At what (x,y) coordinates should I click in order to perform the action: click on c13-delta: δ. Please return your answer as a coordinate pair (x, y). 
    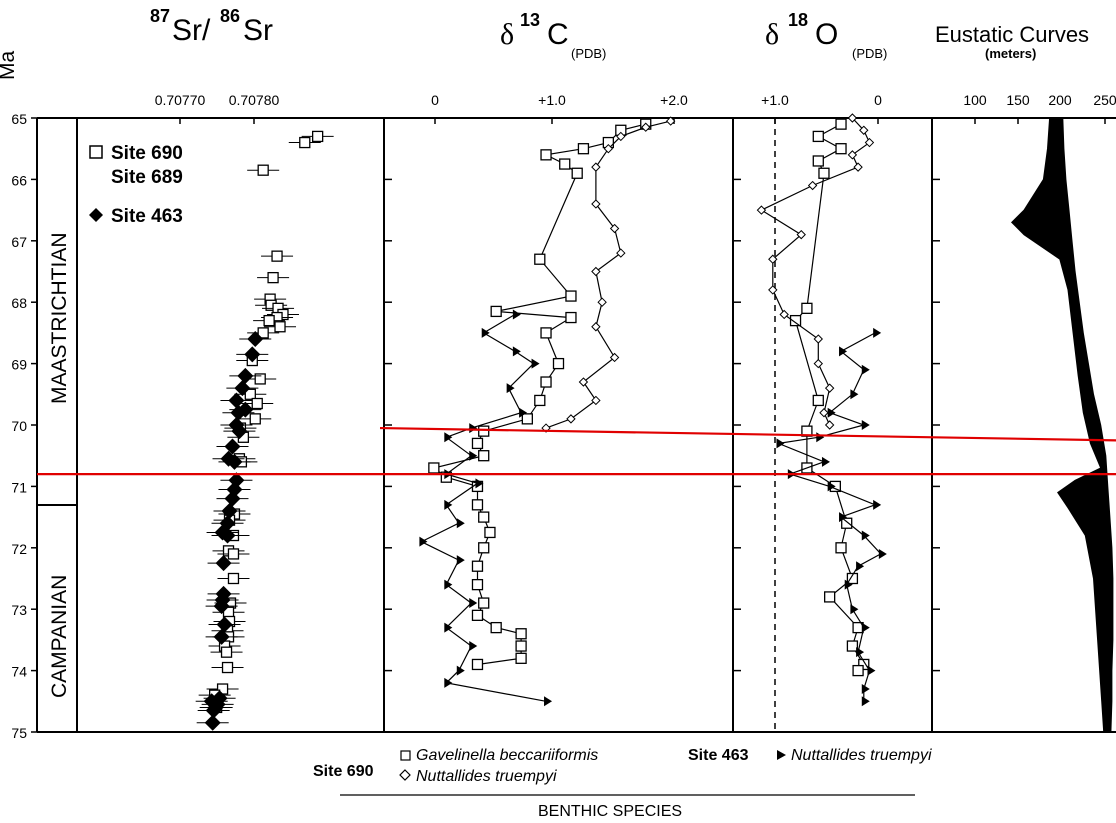
    Looking at the image, I should click on (507, 34).